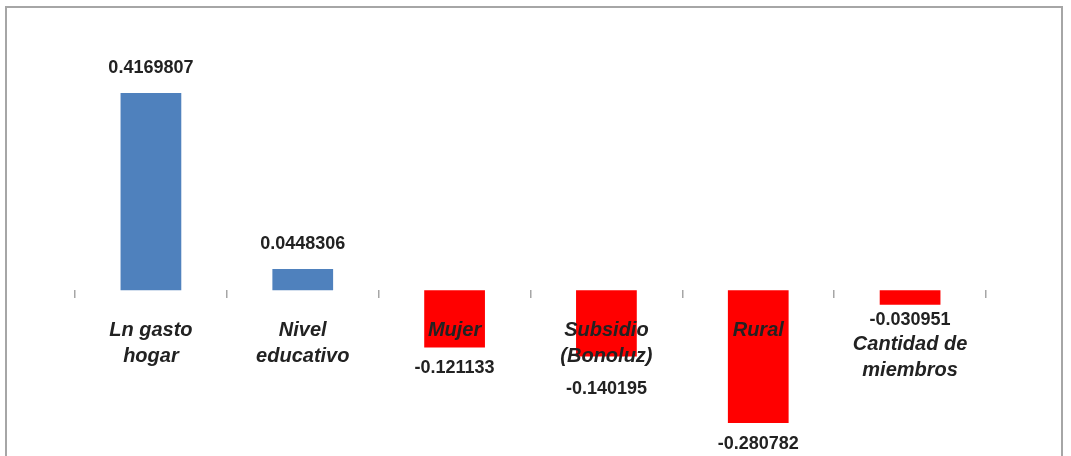 This screenshot has width=1071, height=456. What do you see at coordinates (303, 341) in the screenshot?
I see `x-tick-label: Nivel educativo` at bounding box center [303, 341].